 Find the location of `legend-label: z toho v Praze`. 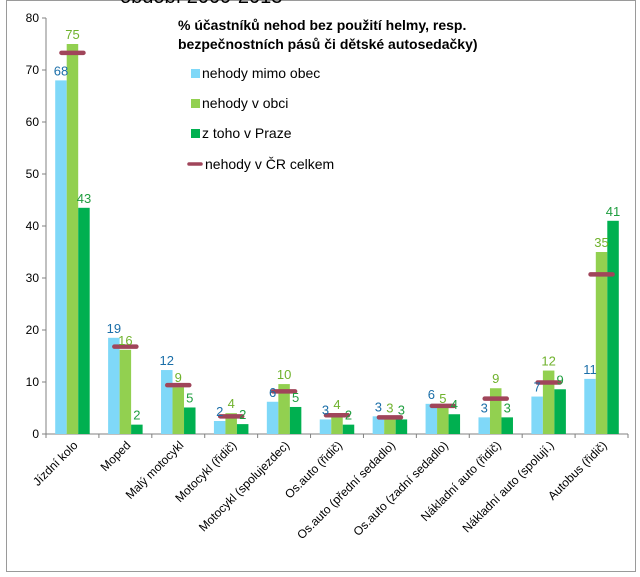

legend-label: z toho v Praze is located at coordinates (247, 133).